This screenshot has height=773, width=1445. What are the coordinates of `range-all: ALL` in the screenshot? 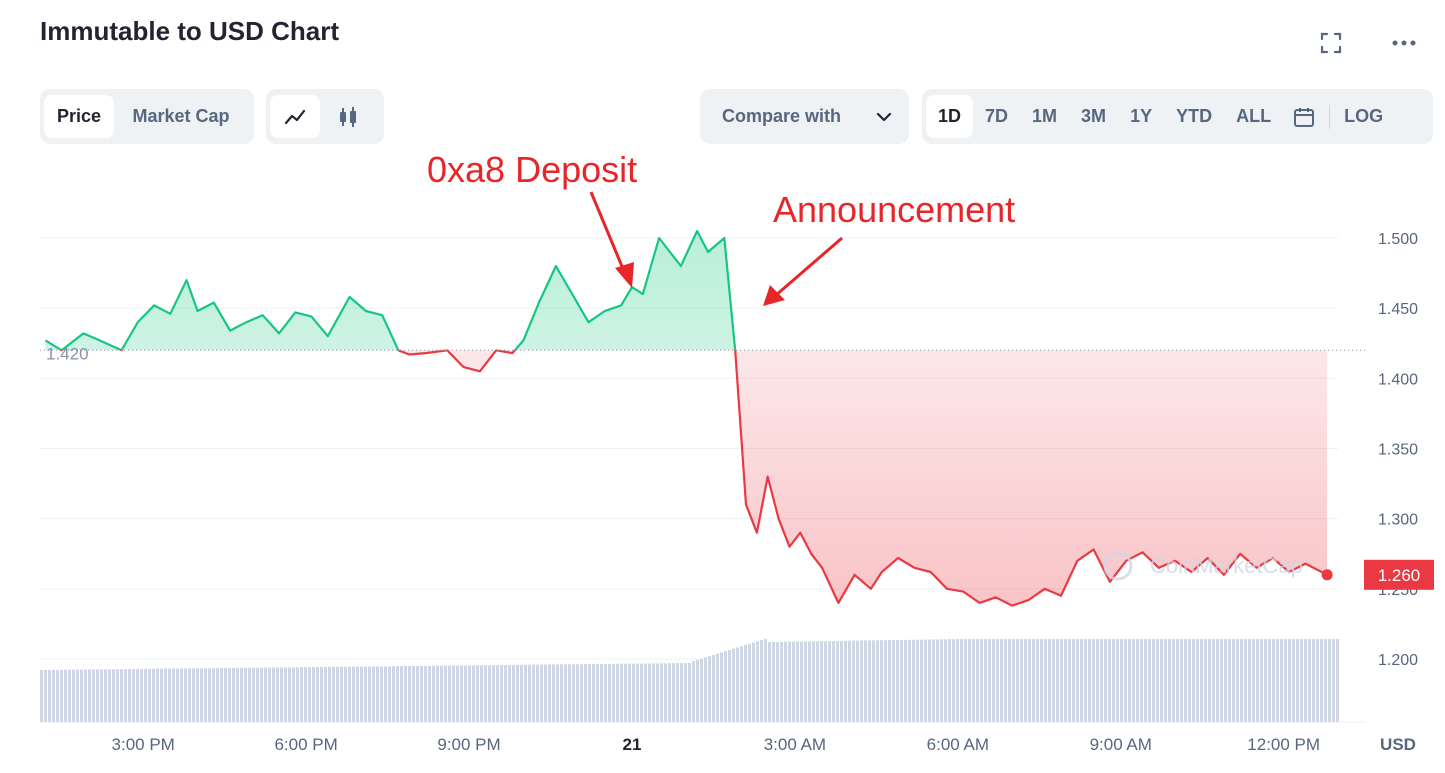 It's located at (1254, 116).